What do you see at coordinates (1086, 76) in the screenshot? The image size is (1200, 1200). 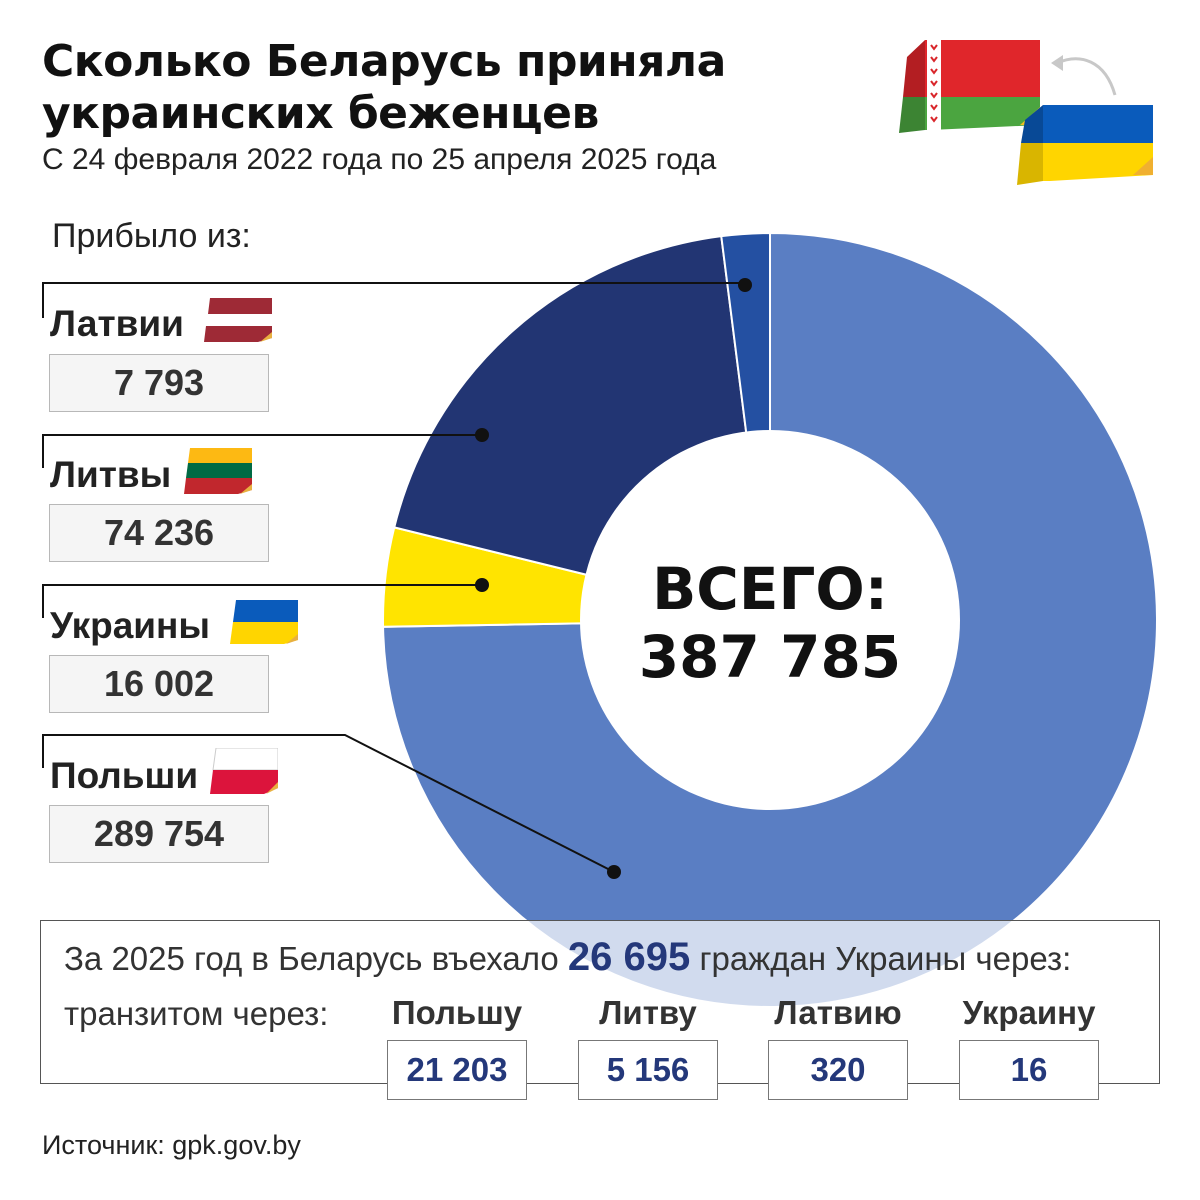 I see `transfer-arrow-icon` at bounding box center [1086, 76].